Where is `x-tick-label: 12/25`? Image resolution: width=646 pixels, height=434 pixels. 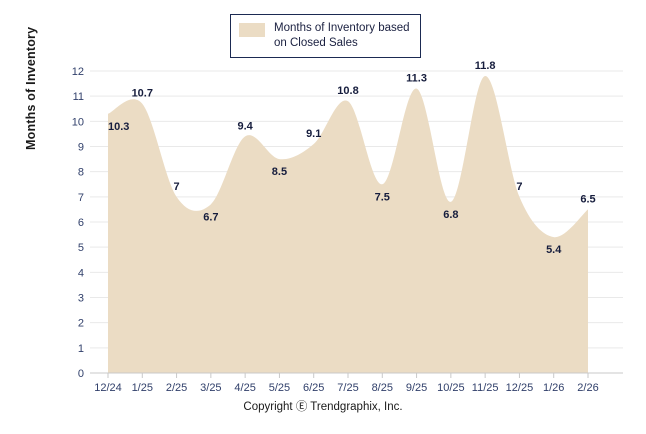
x-tick-label: 12/25 is located at coordinates (520, 388).